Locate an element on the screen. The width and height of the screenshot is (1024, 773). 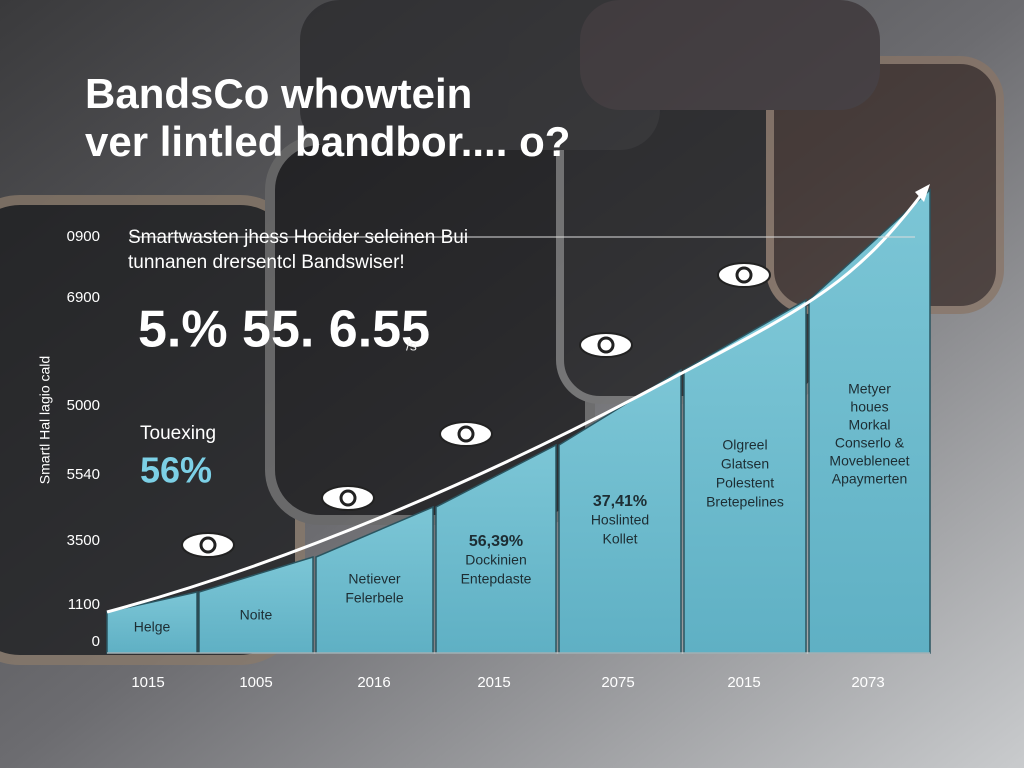
bar-label: houes is located at coordinates (869, 407).